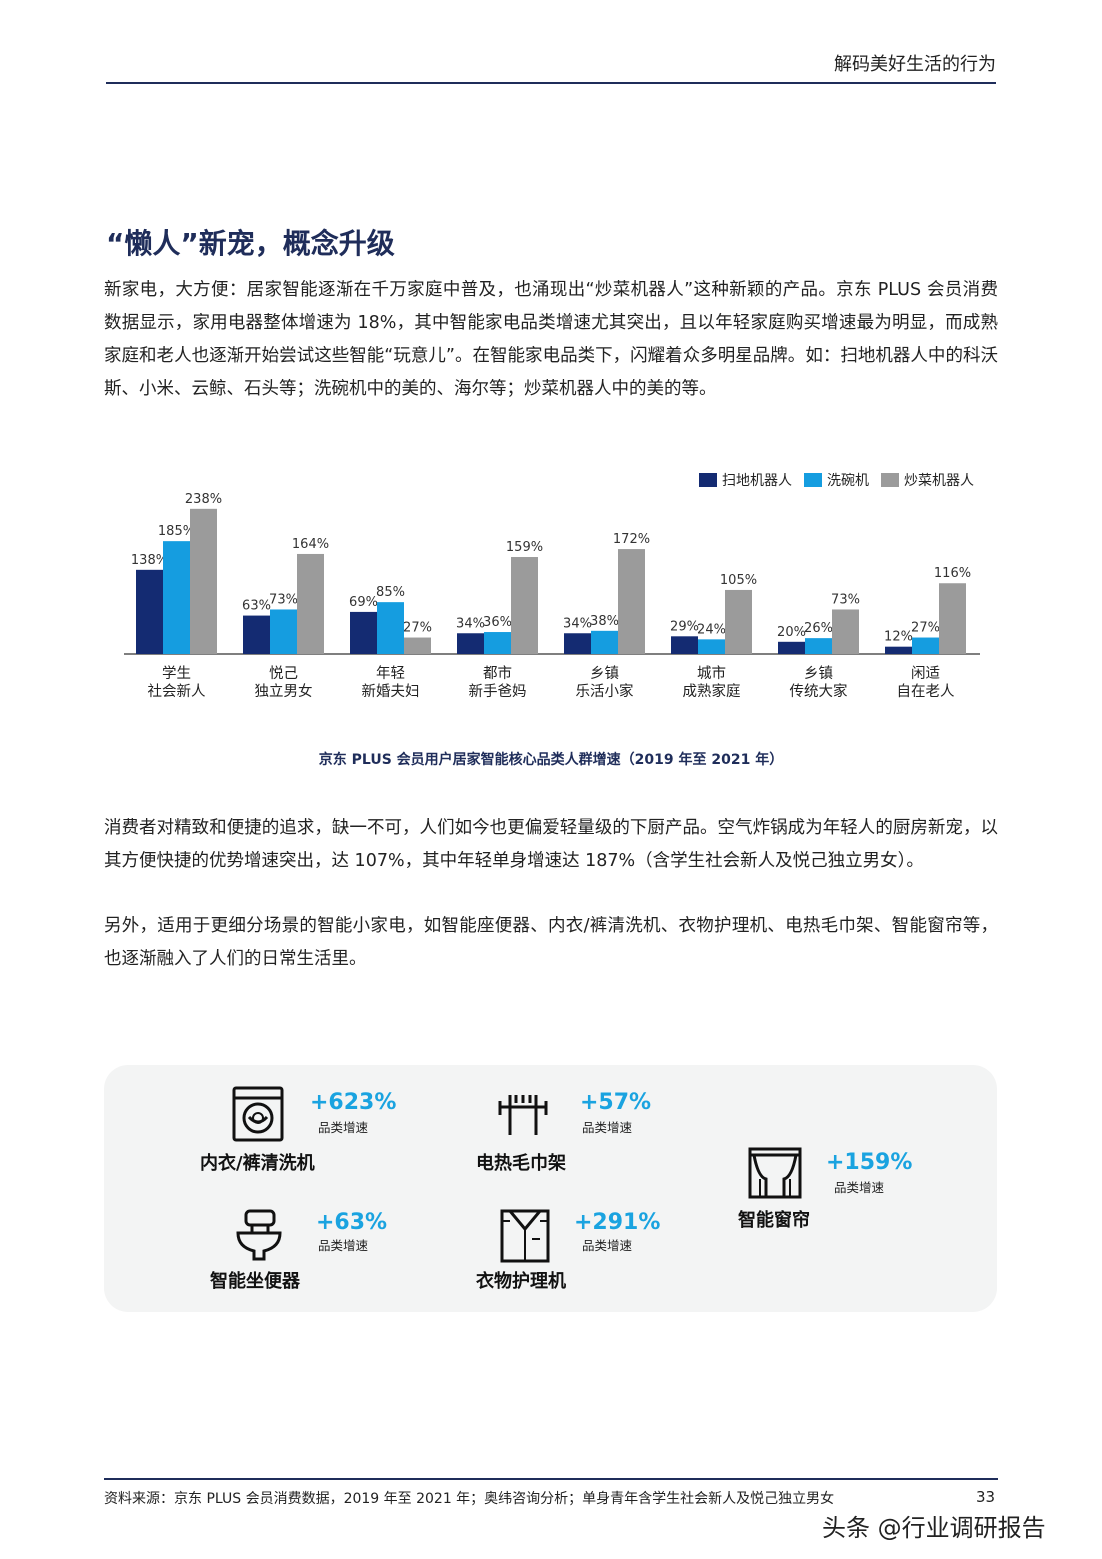  I want to click on data-label: 36%, so click(497, 622).